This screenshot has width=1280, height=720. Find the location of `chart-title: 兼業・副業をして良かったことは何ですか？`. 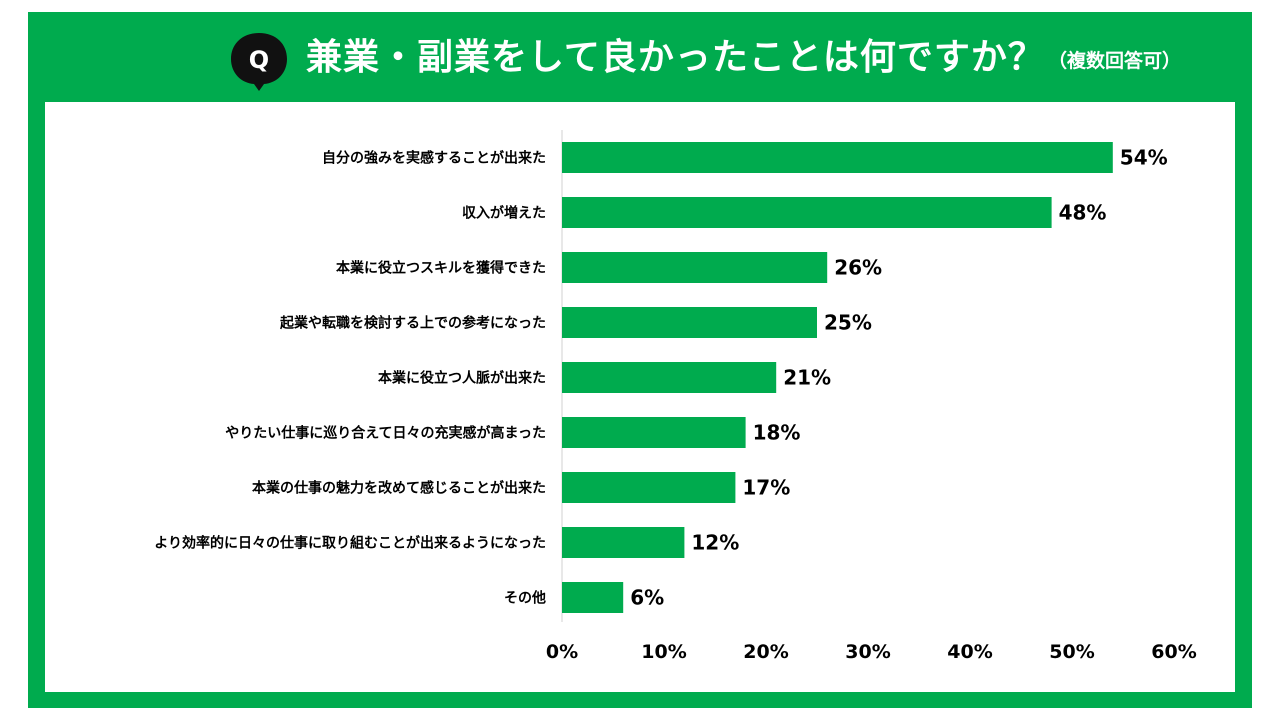

chart-title: 兼業・副業をして良かったことは何ですか？ is located at coordinates (675, 57).